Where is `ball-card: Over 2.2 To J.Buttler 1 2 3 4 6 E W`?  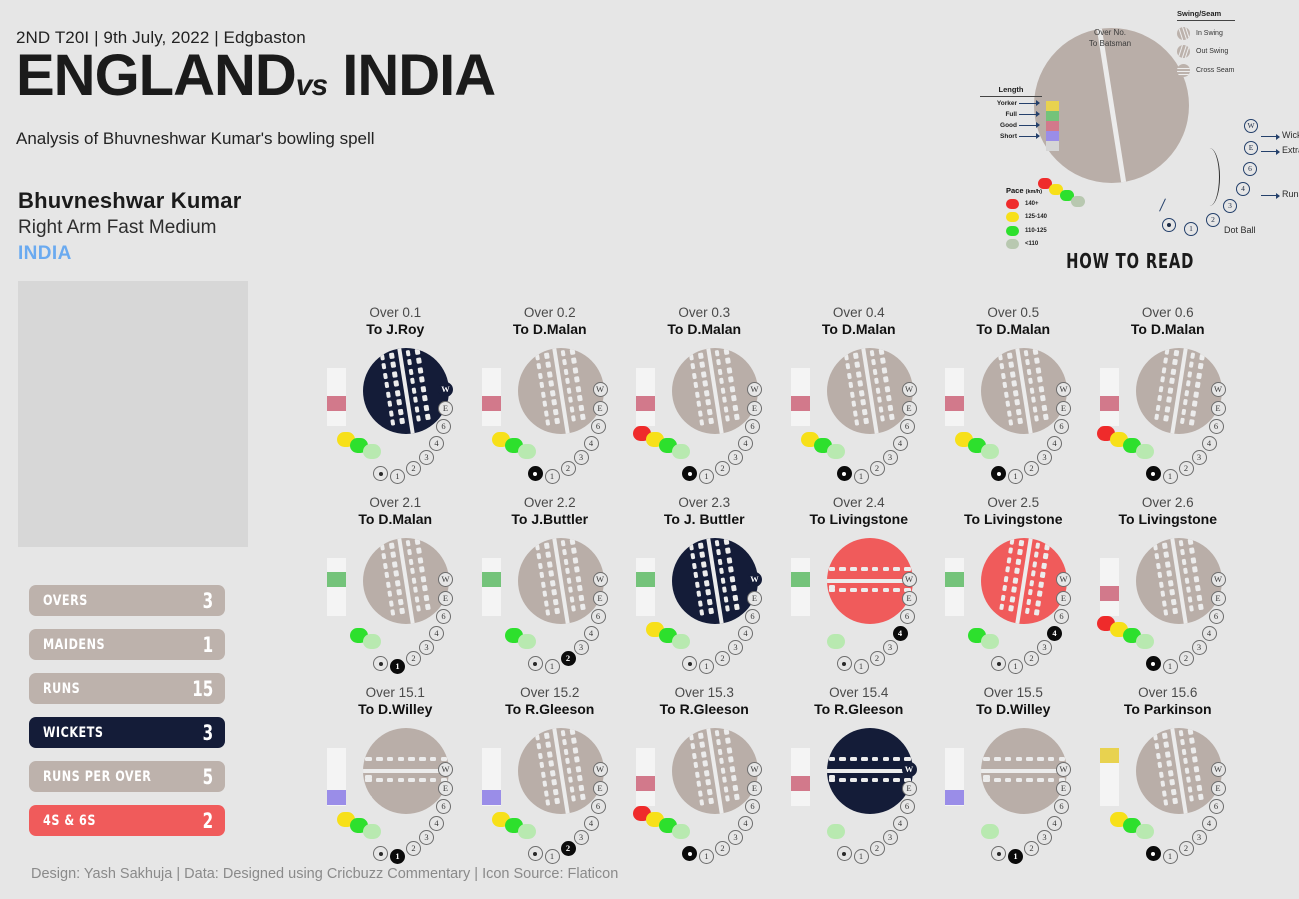 ball-card: Over 2.2 To J.Buttler 1 2 3 4 6 E W is located at coordinates (550, 590).